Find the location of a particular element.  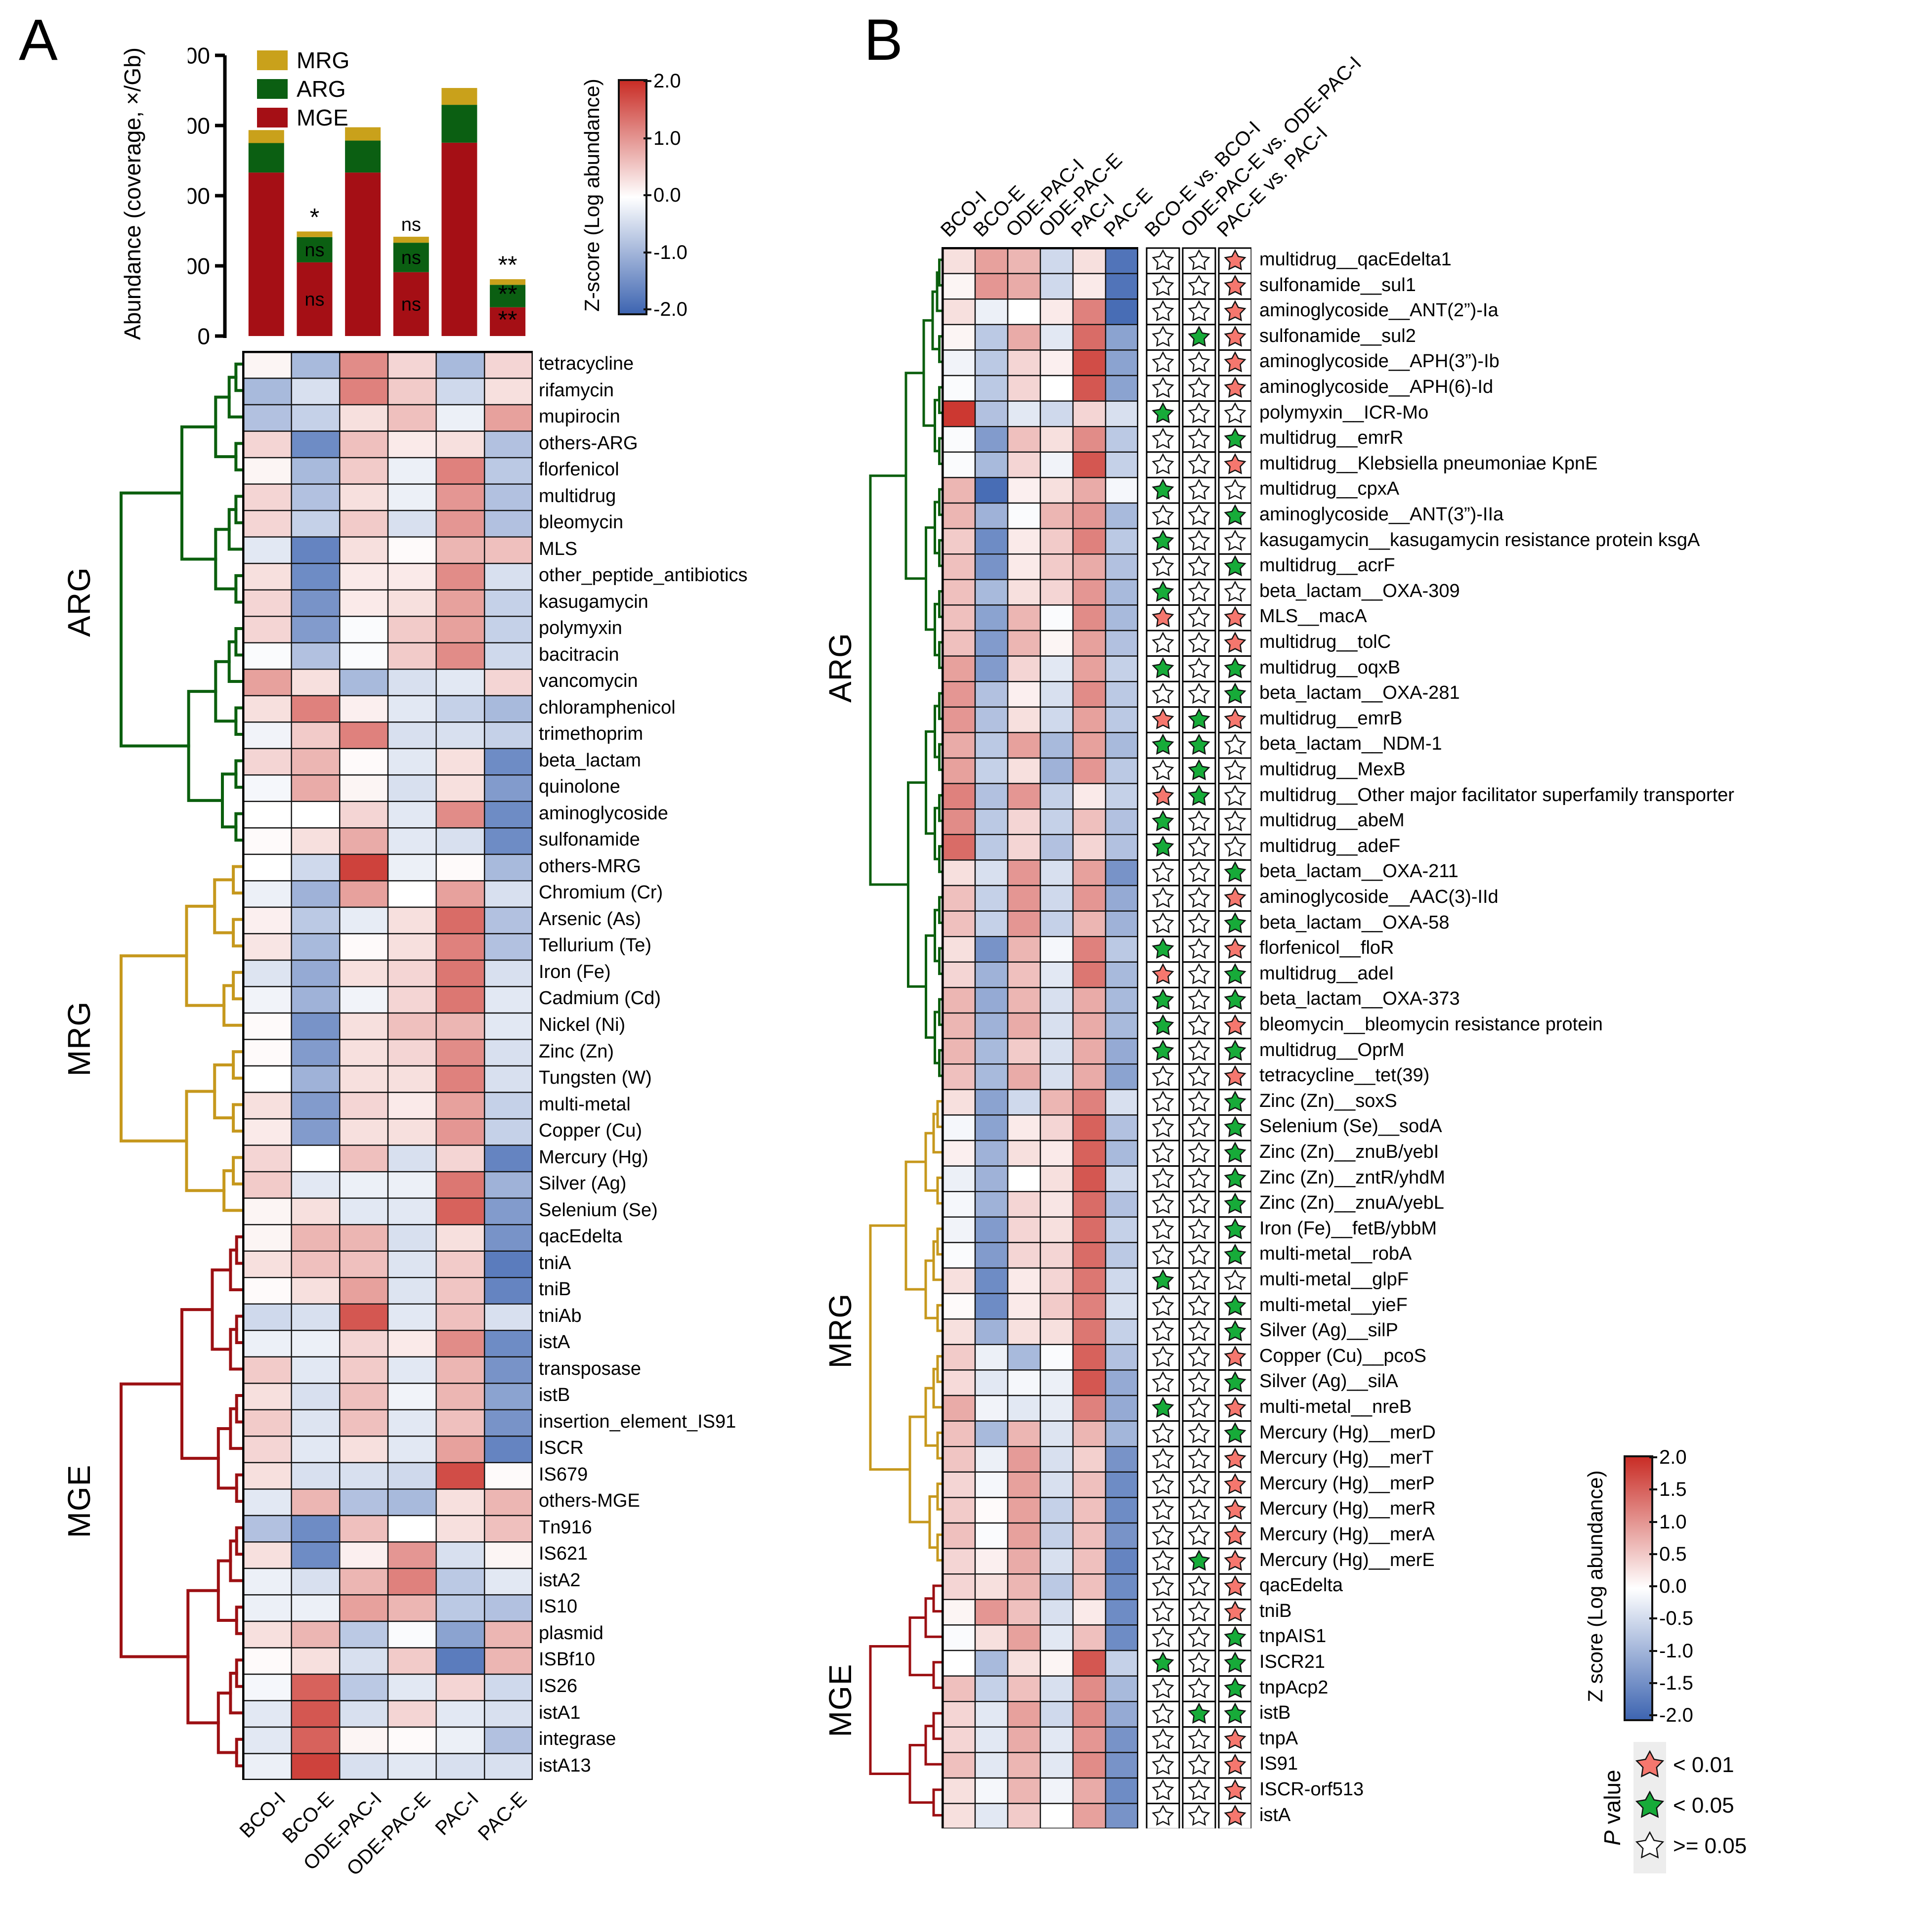

colorbar-tick is located at coordinates (1653, 1489).